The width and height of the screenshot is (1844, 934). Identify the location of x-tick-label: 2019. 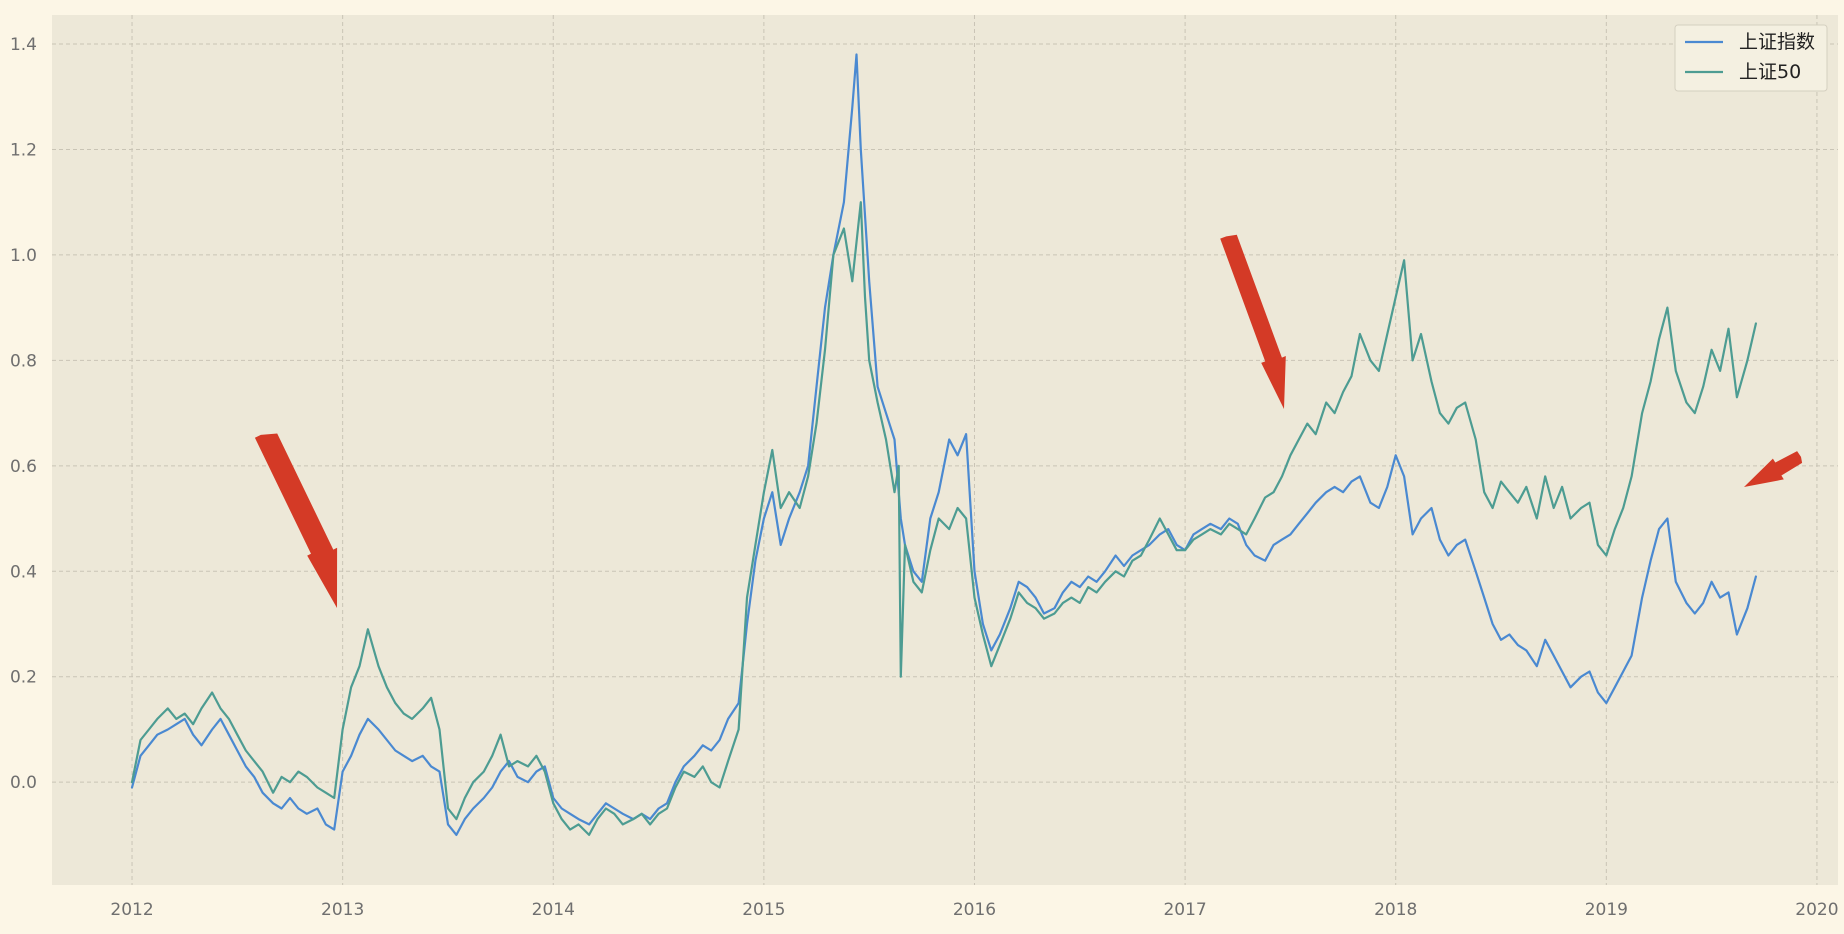
(1606, 910).